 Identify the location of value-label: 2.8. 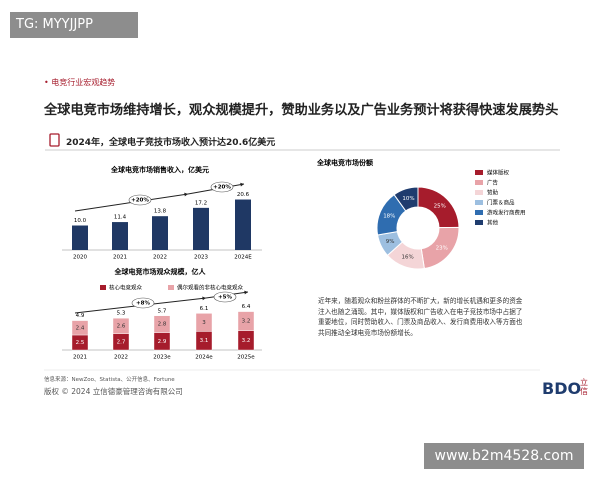
(162, 325).